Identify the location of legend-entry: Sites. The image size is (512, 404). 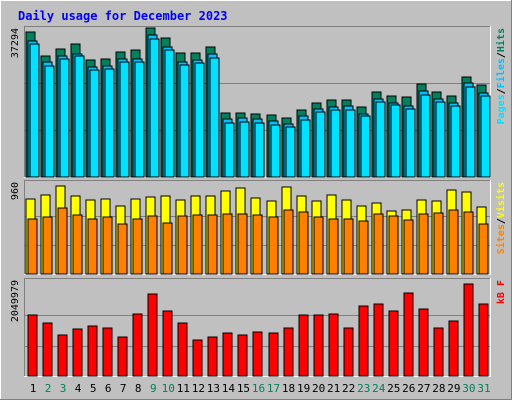
(501, 239).